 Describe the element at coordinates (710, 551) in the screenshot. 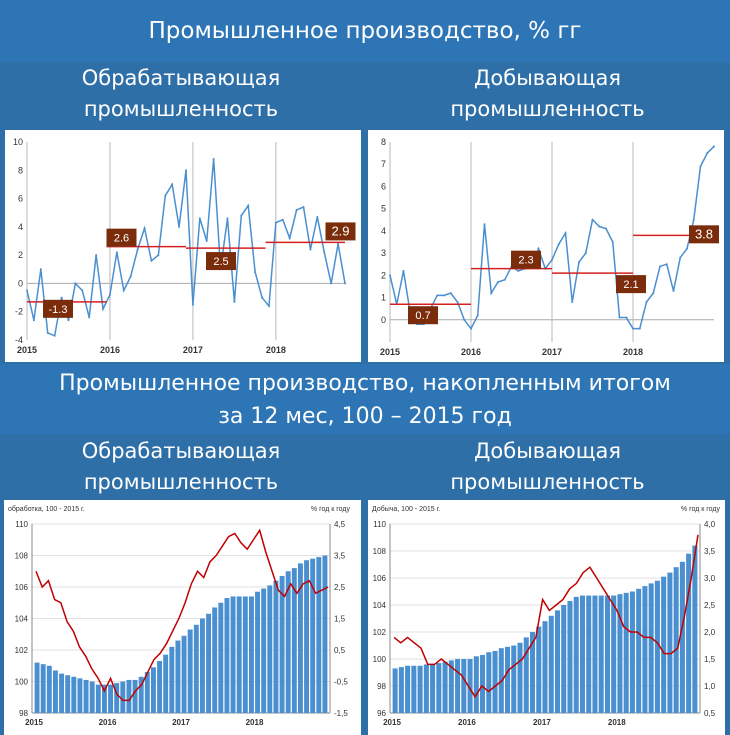

I see `y-right-tick-label: 3,5` at that location.